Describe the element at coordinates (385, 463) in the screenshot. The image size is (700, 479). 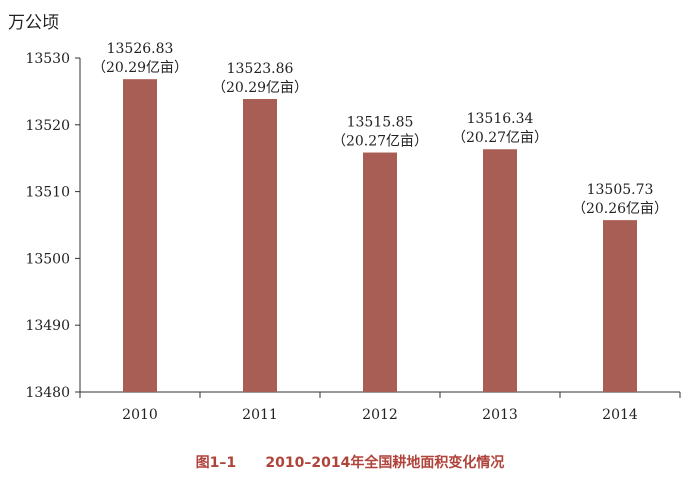
I see `figure-title: 2010–2014年全国耕地面积变化情况` at that location.